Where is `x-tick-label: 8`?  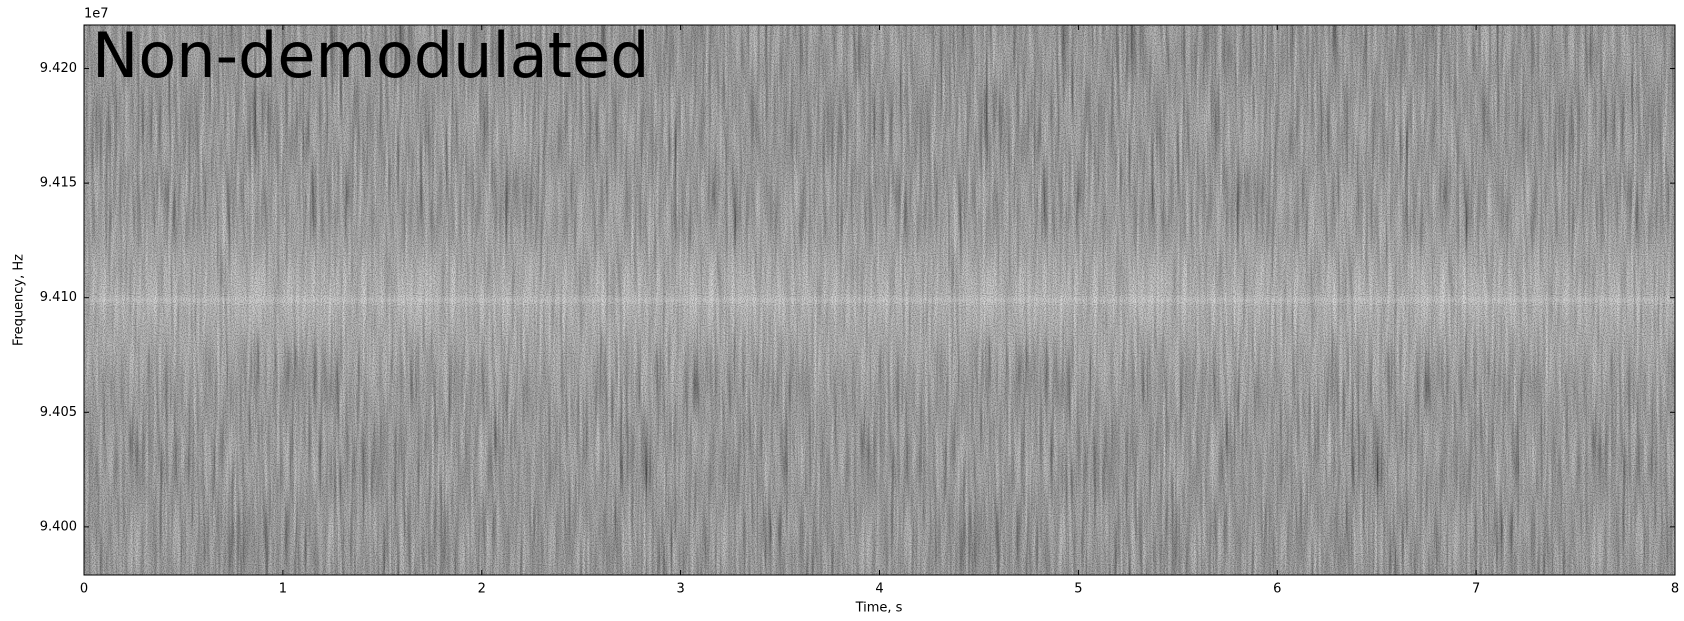 x-tick-label: 8 is located at coordinates (1675, 589).